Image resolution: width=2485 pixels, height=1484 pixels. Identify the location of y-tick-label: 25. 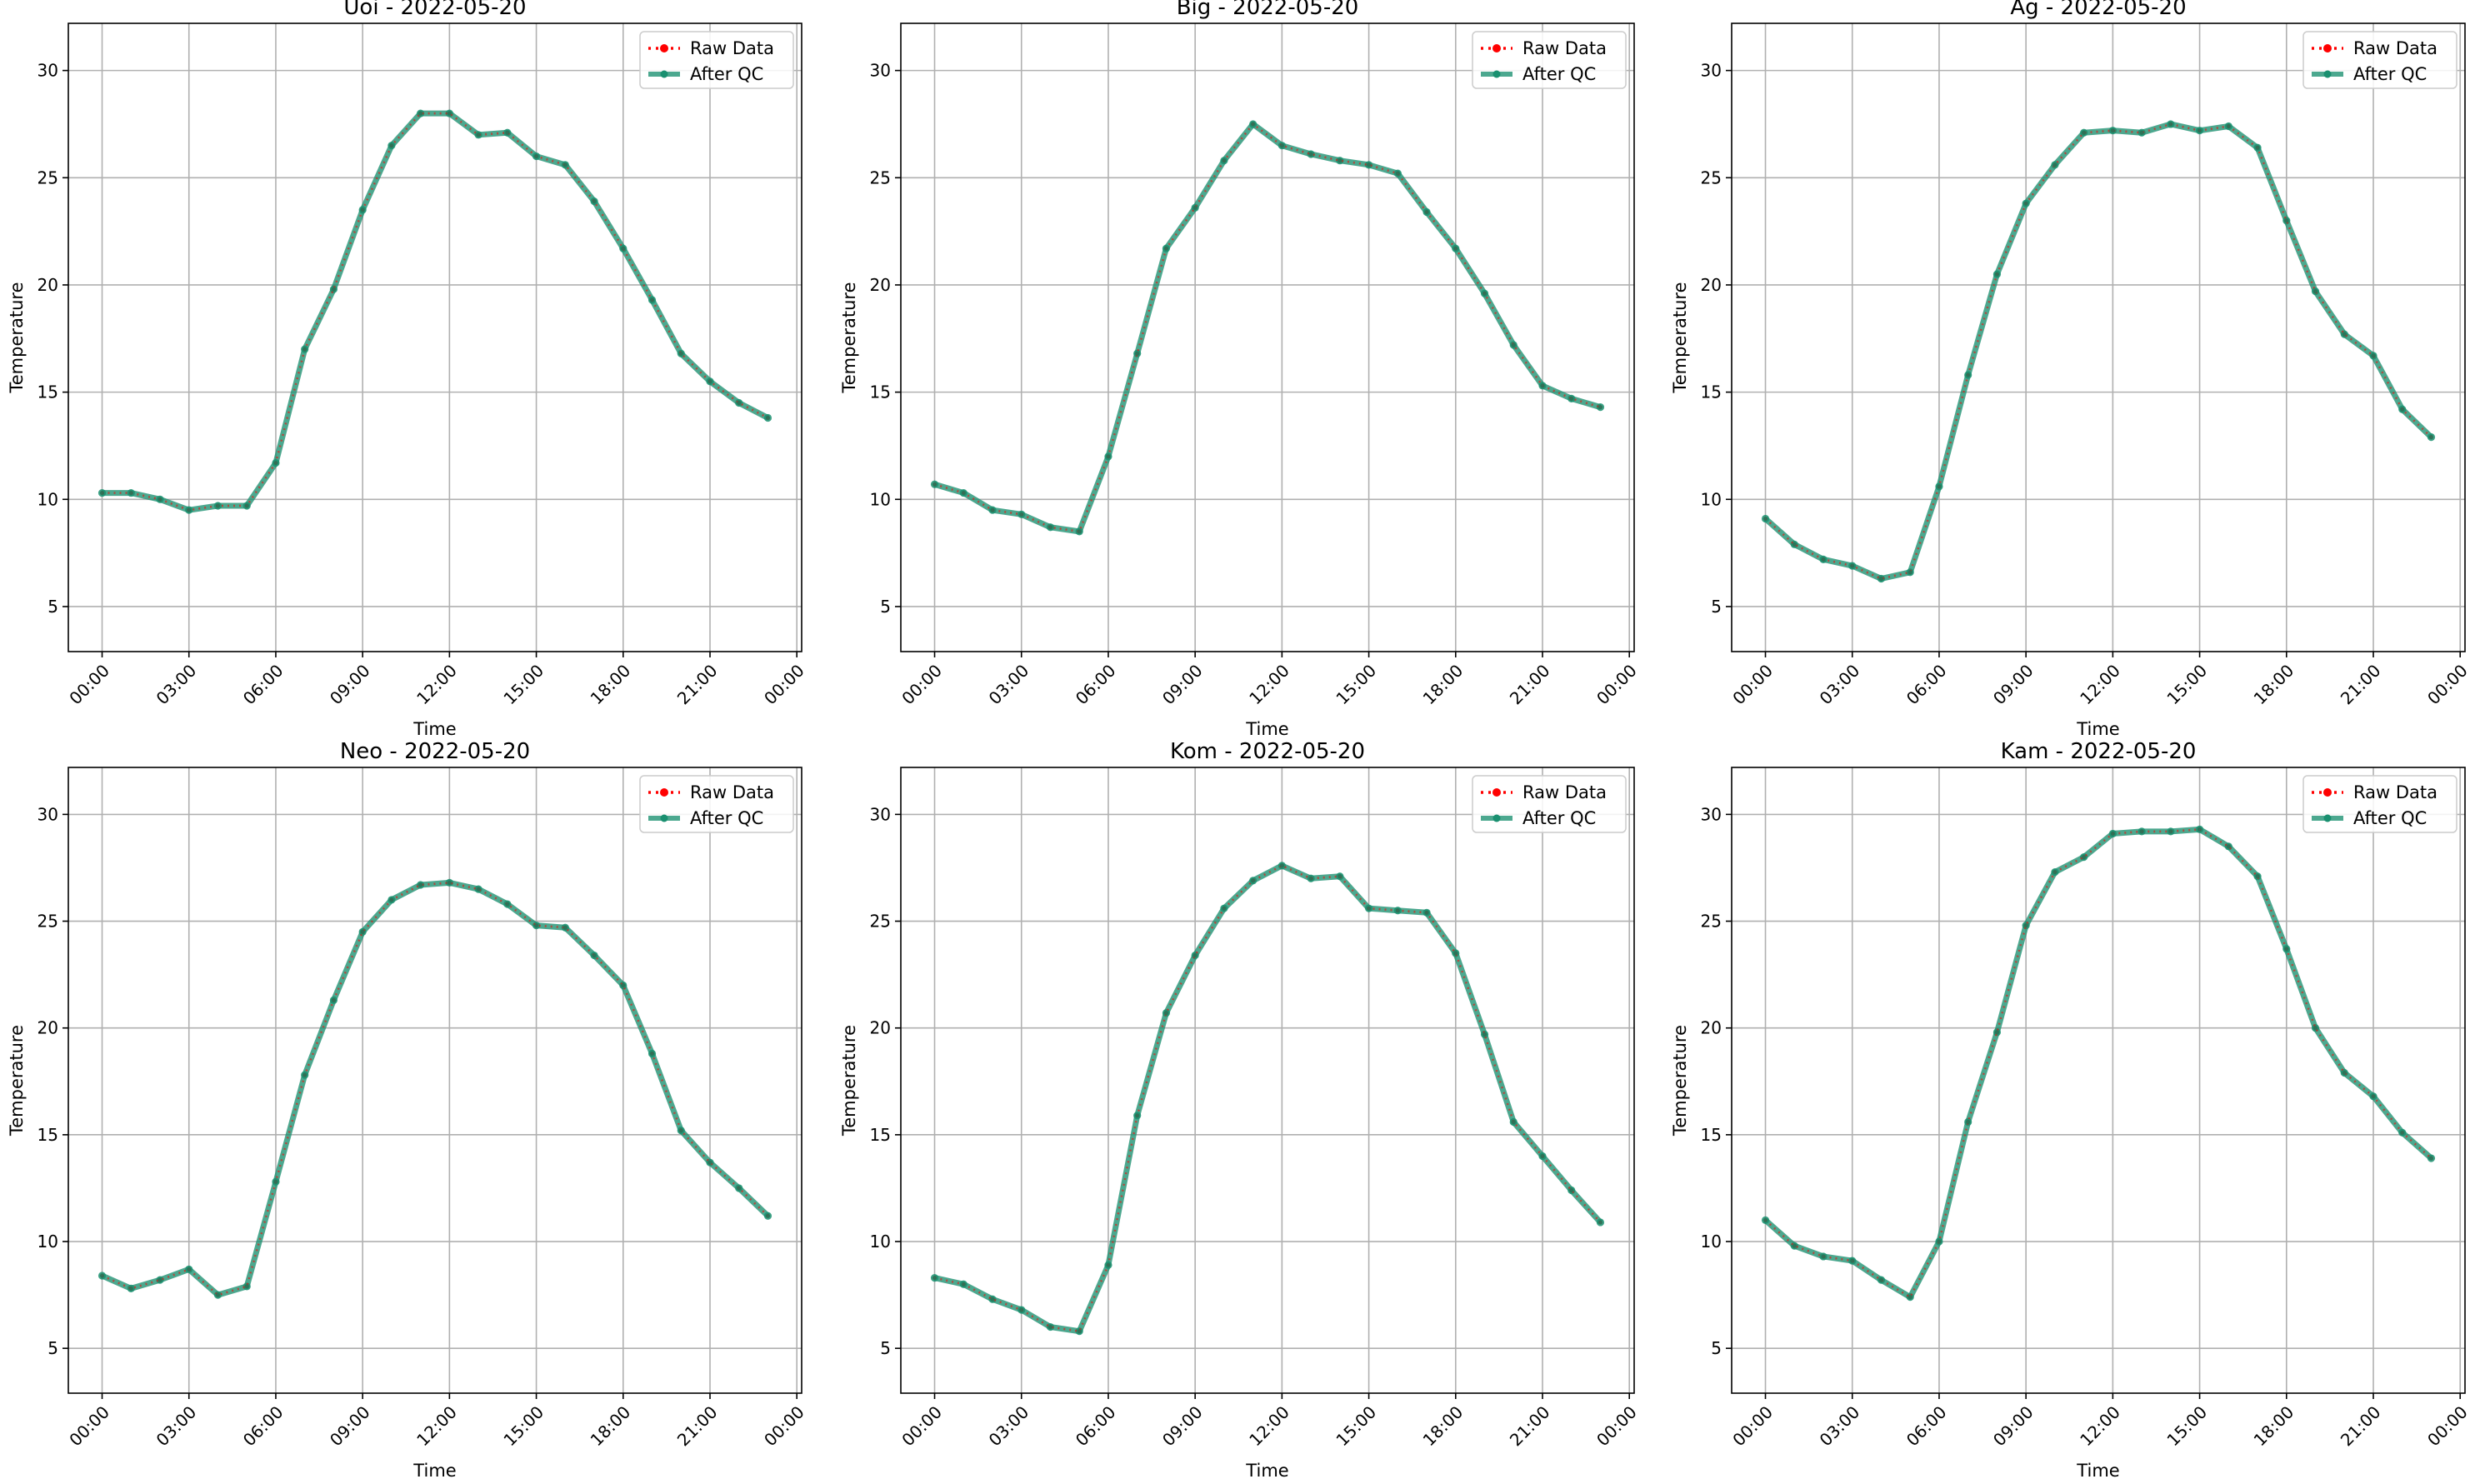
(1711, 922).